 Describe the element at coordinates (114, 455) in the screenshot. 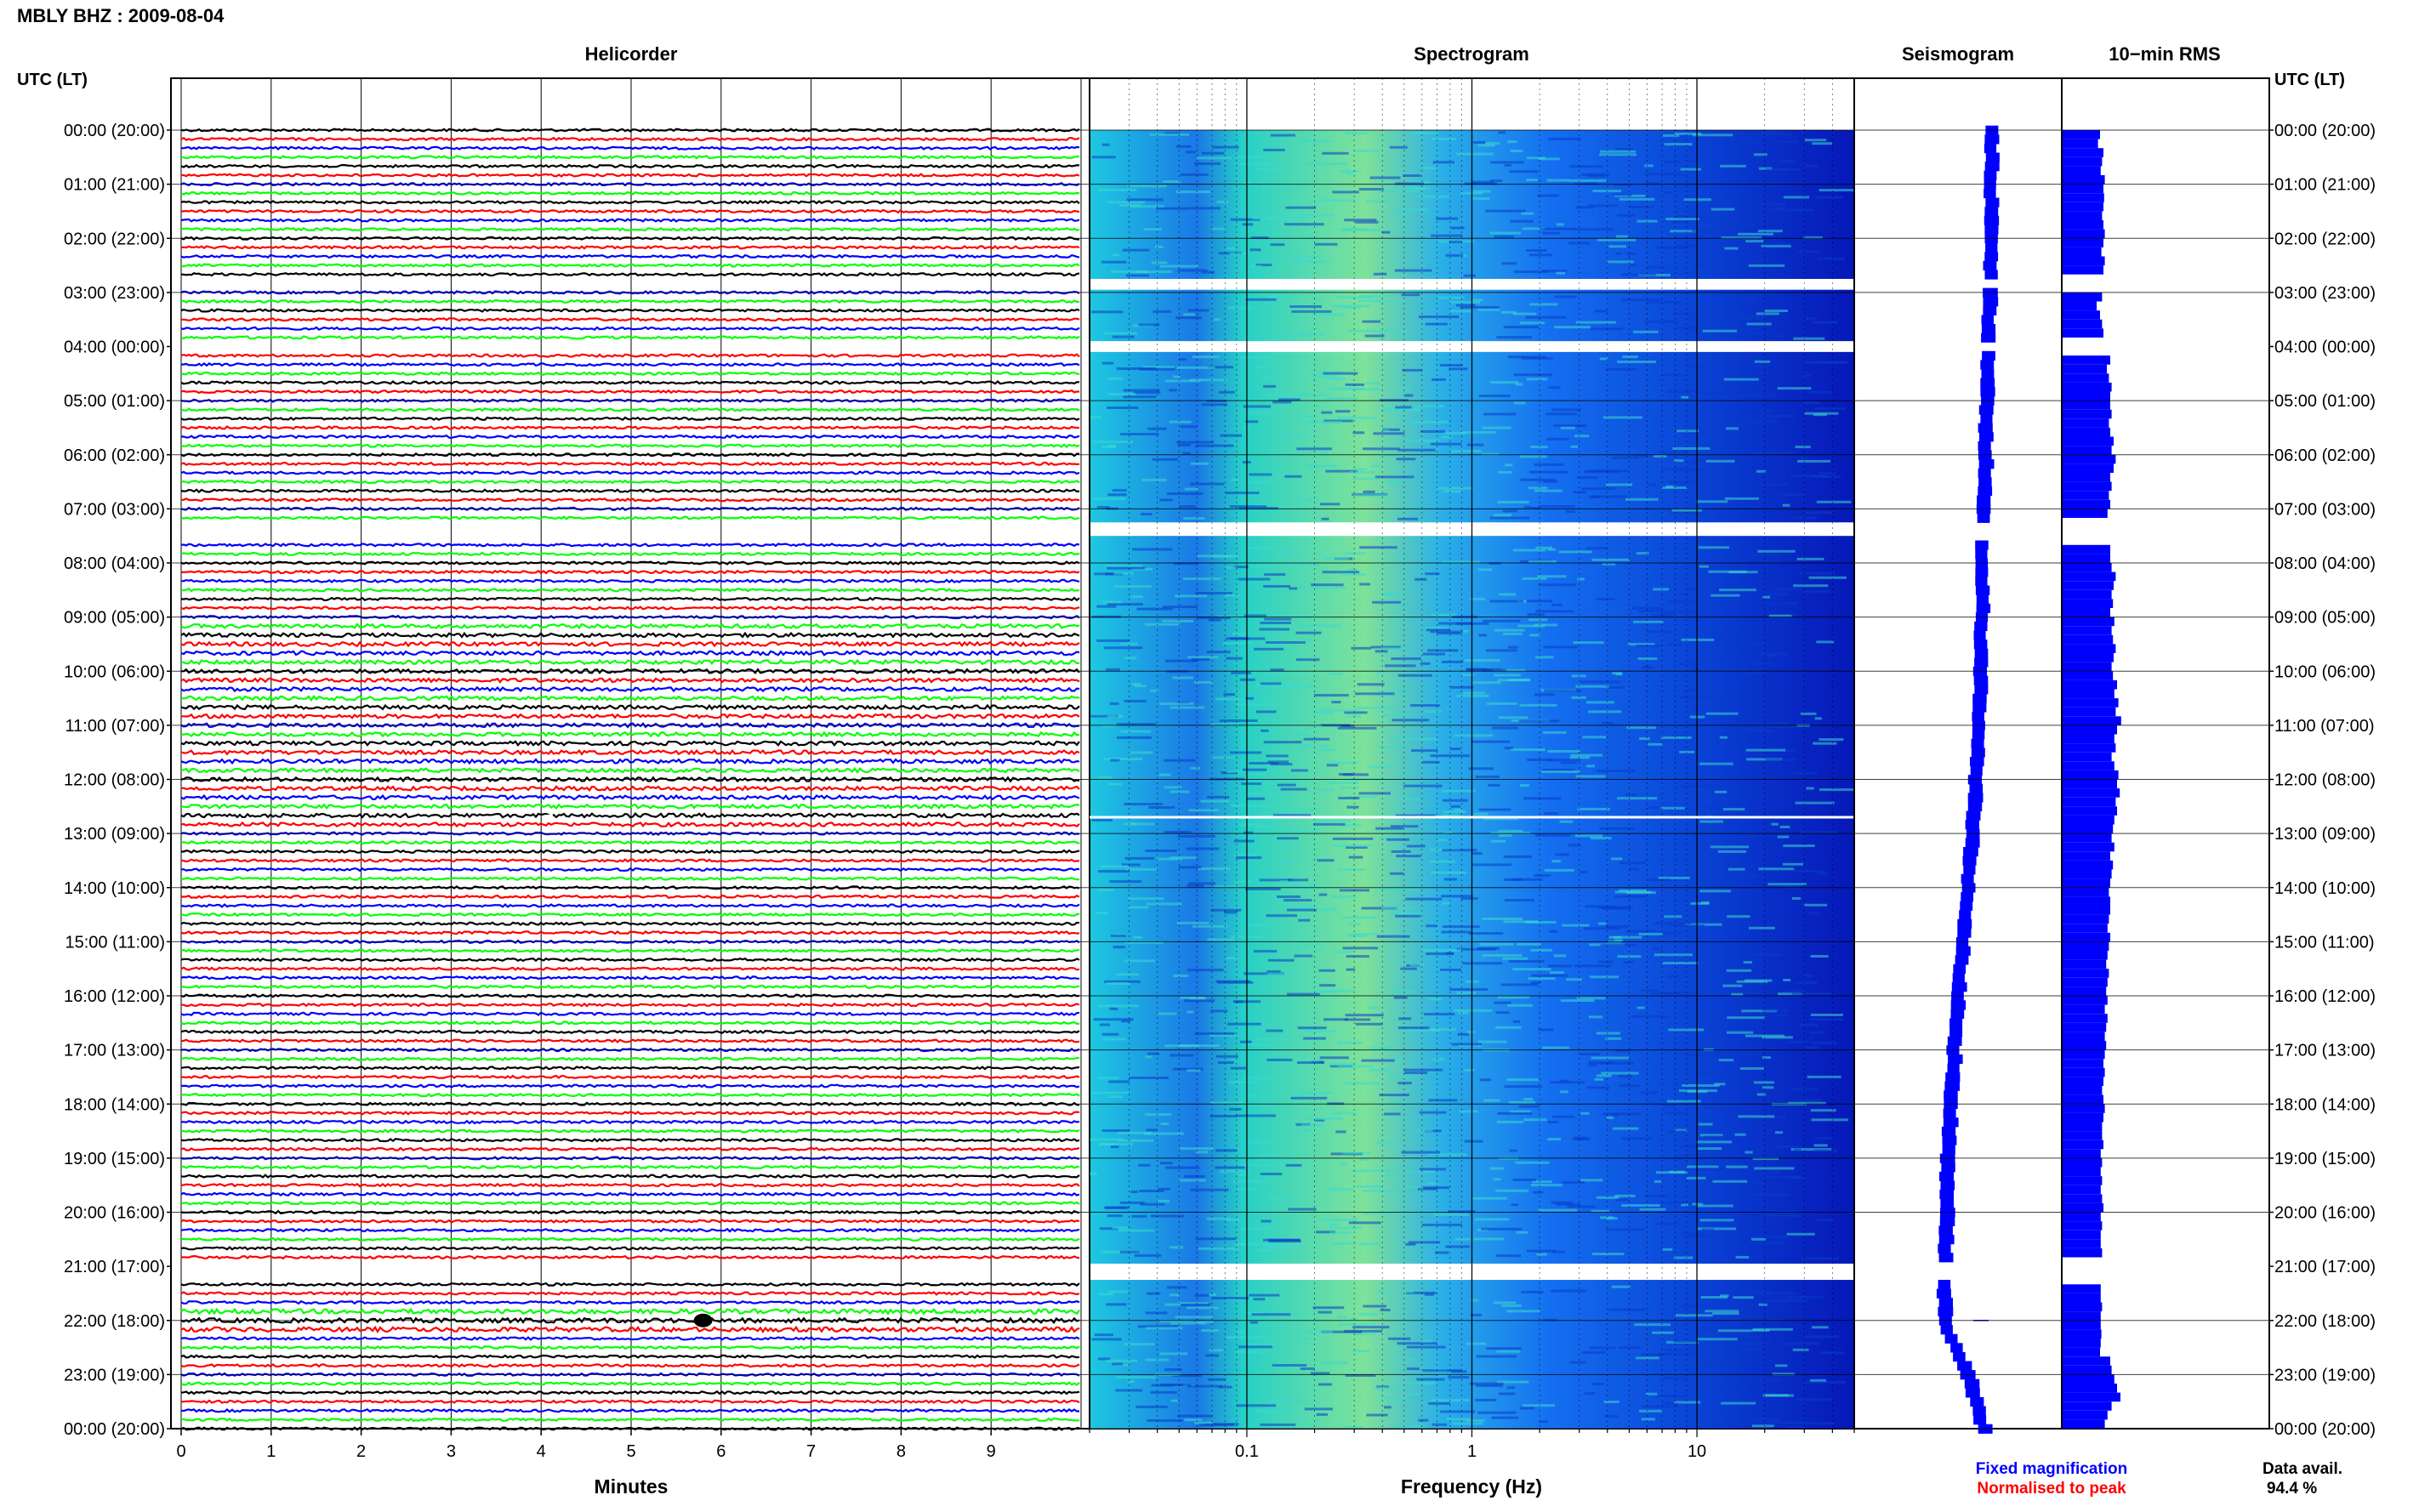

I see `hour-label-left: 06:00 (02:00)` at that location.